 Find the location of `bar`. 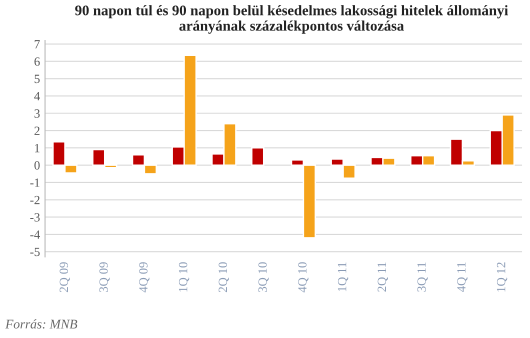

bar is located at coordinates (257, 156).